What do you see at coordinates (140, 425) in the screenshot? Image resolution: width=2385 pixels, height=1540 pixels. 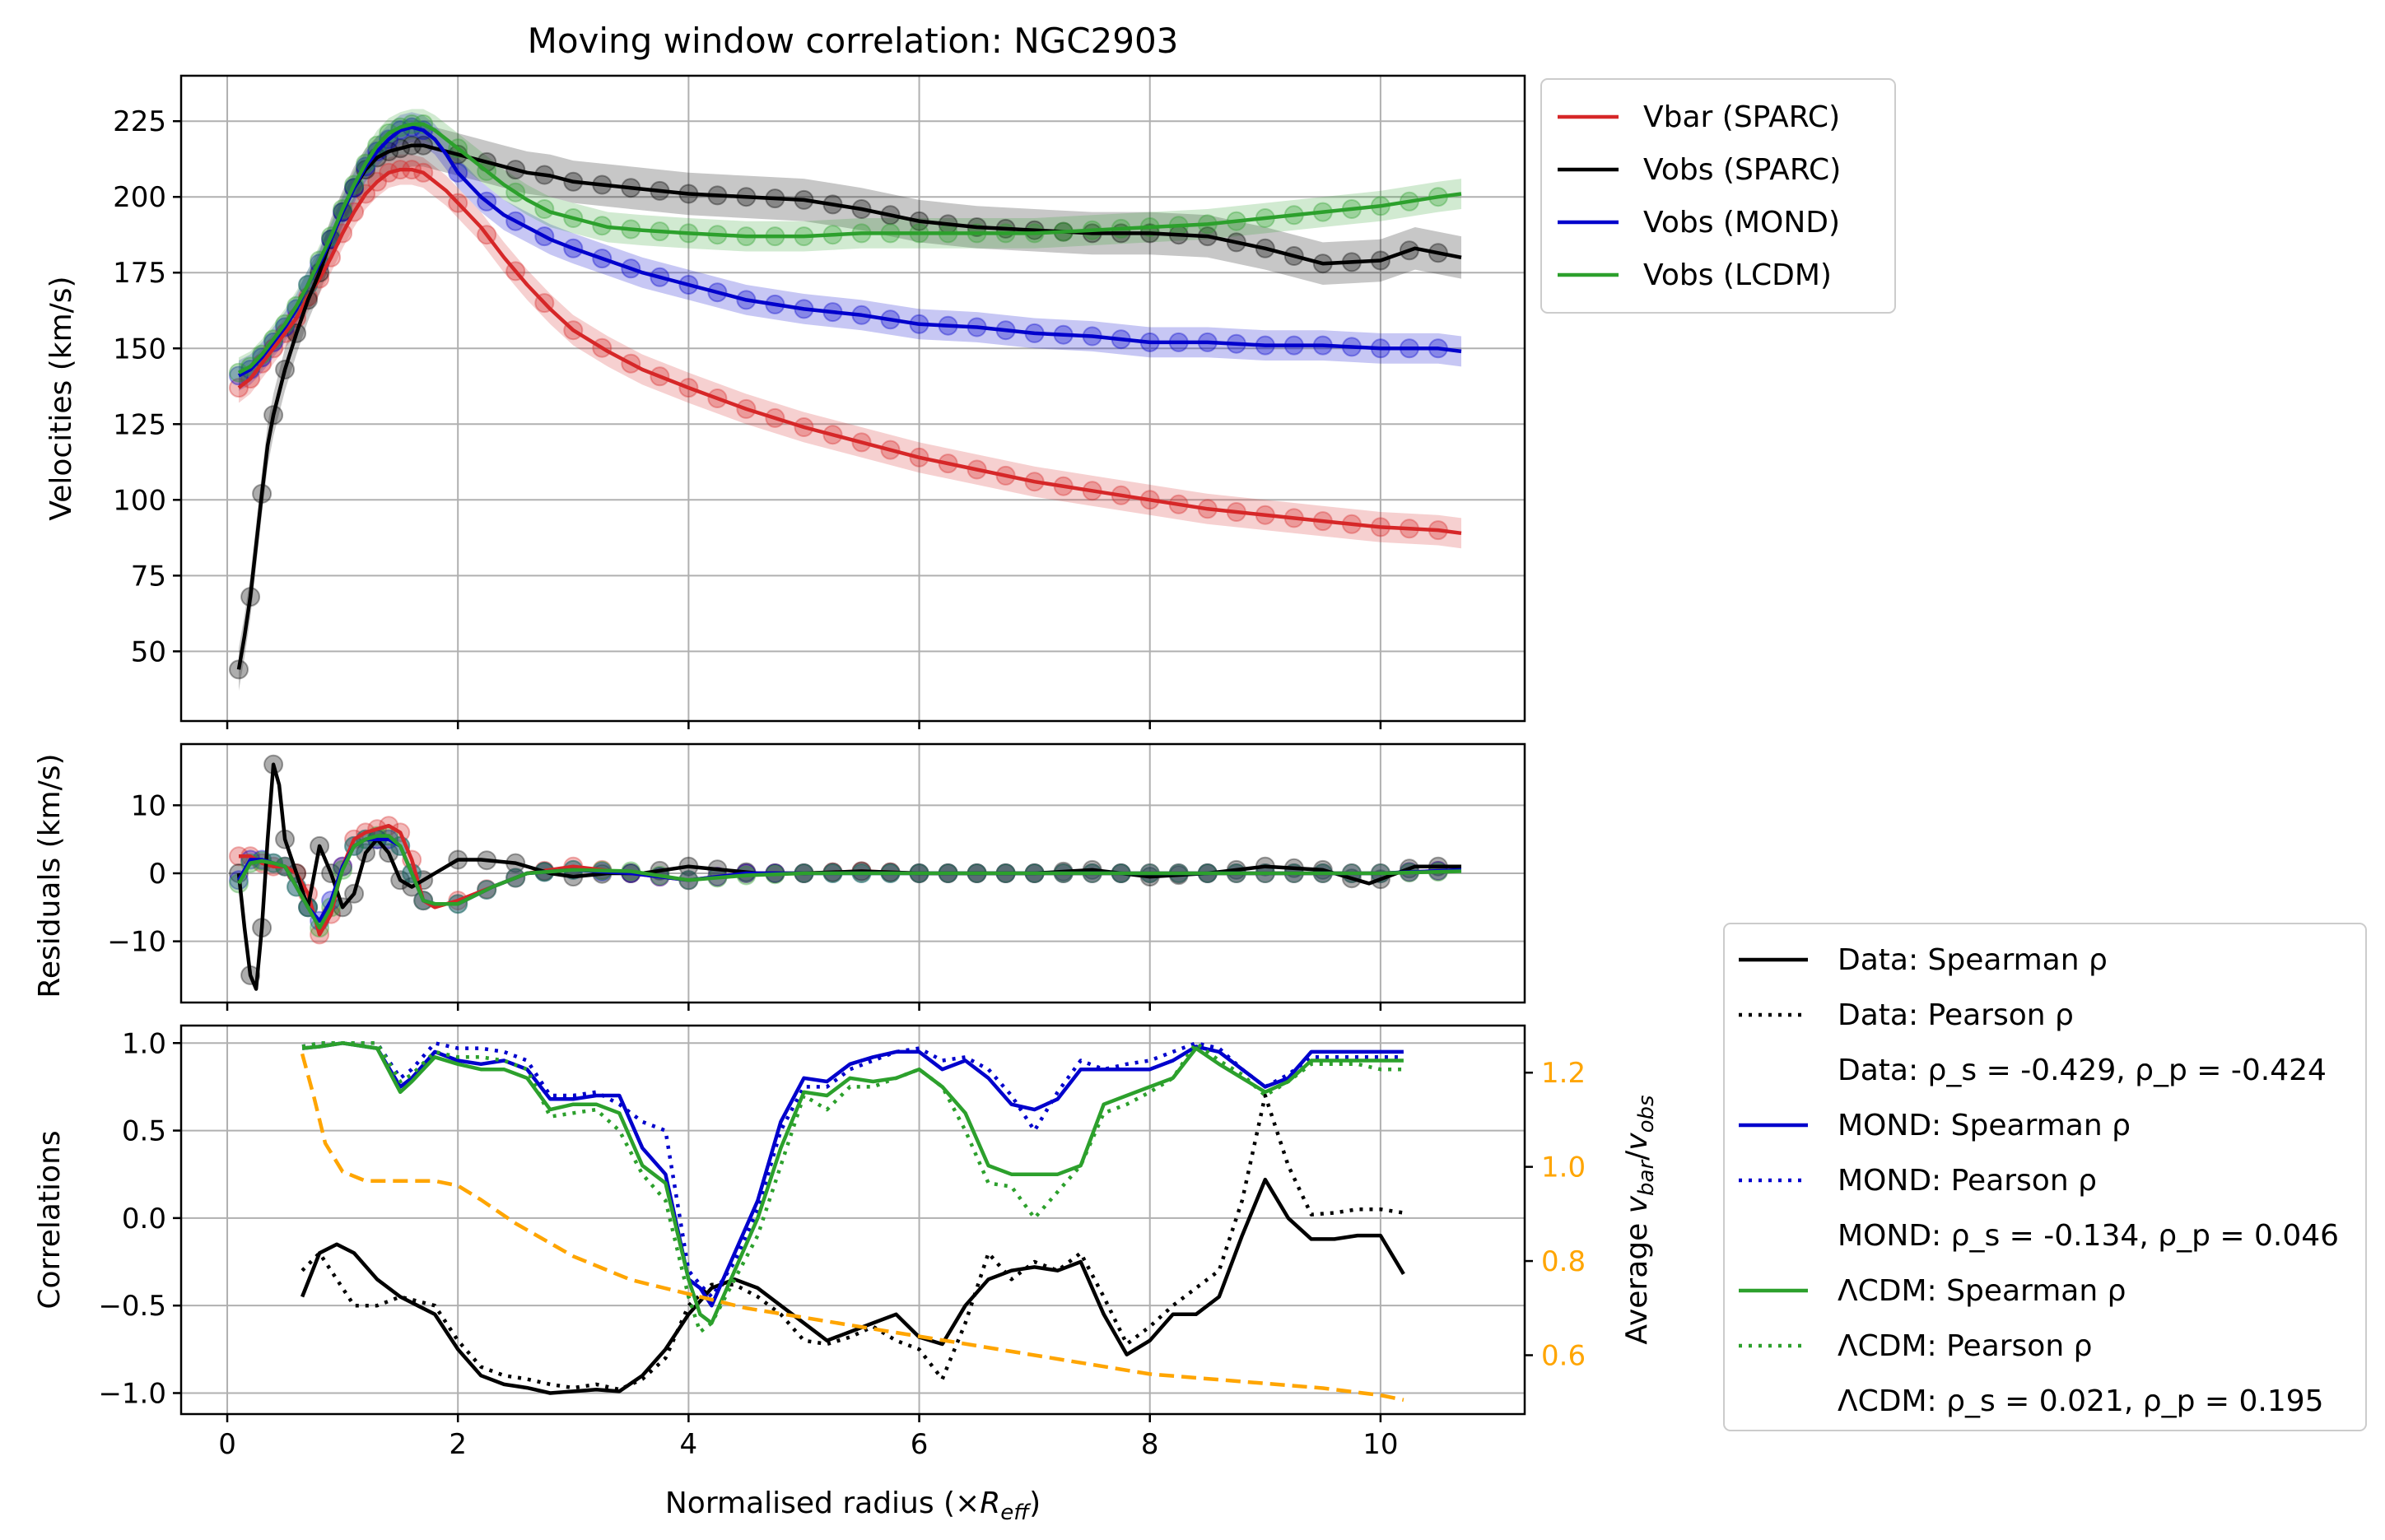 I see `y-tick-label: 125` at bounding box center [140, 425].